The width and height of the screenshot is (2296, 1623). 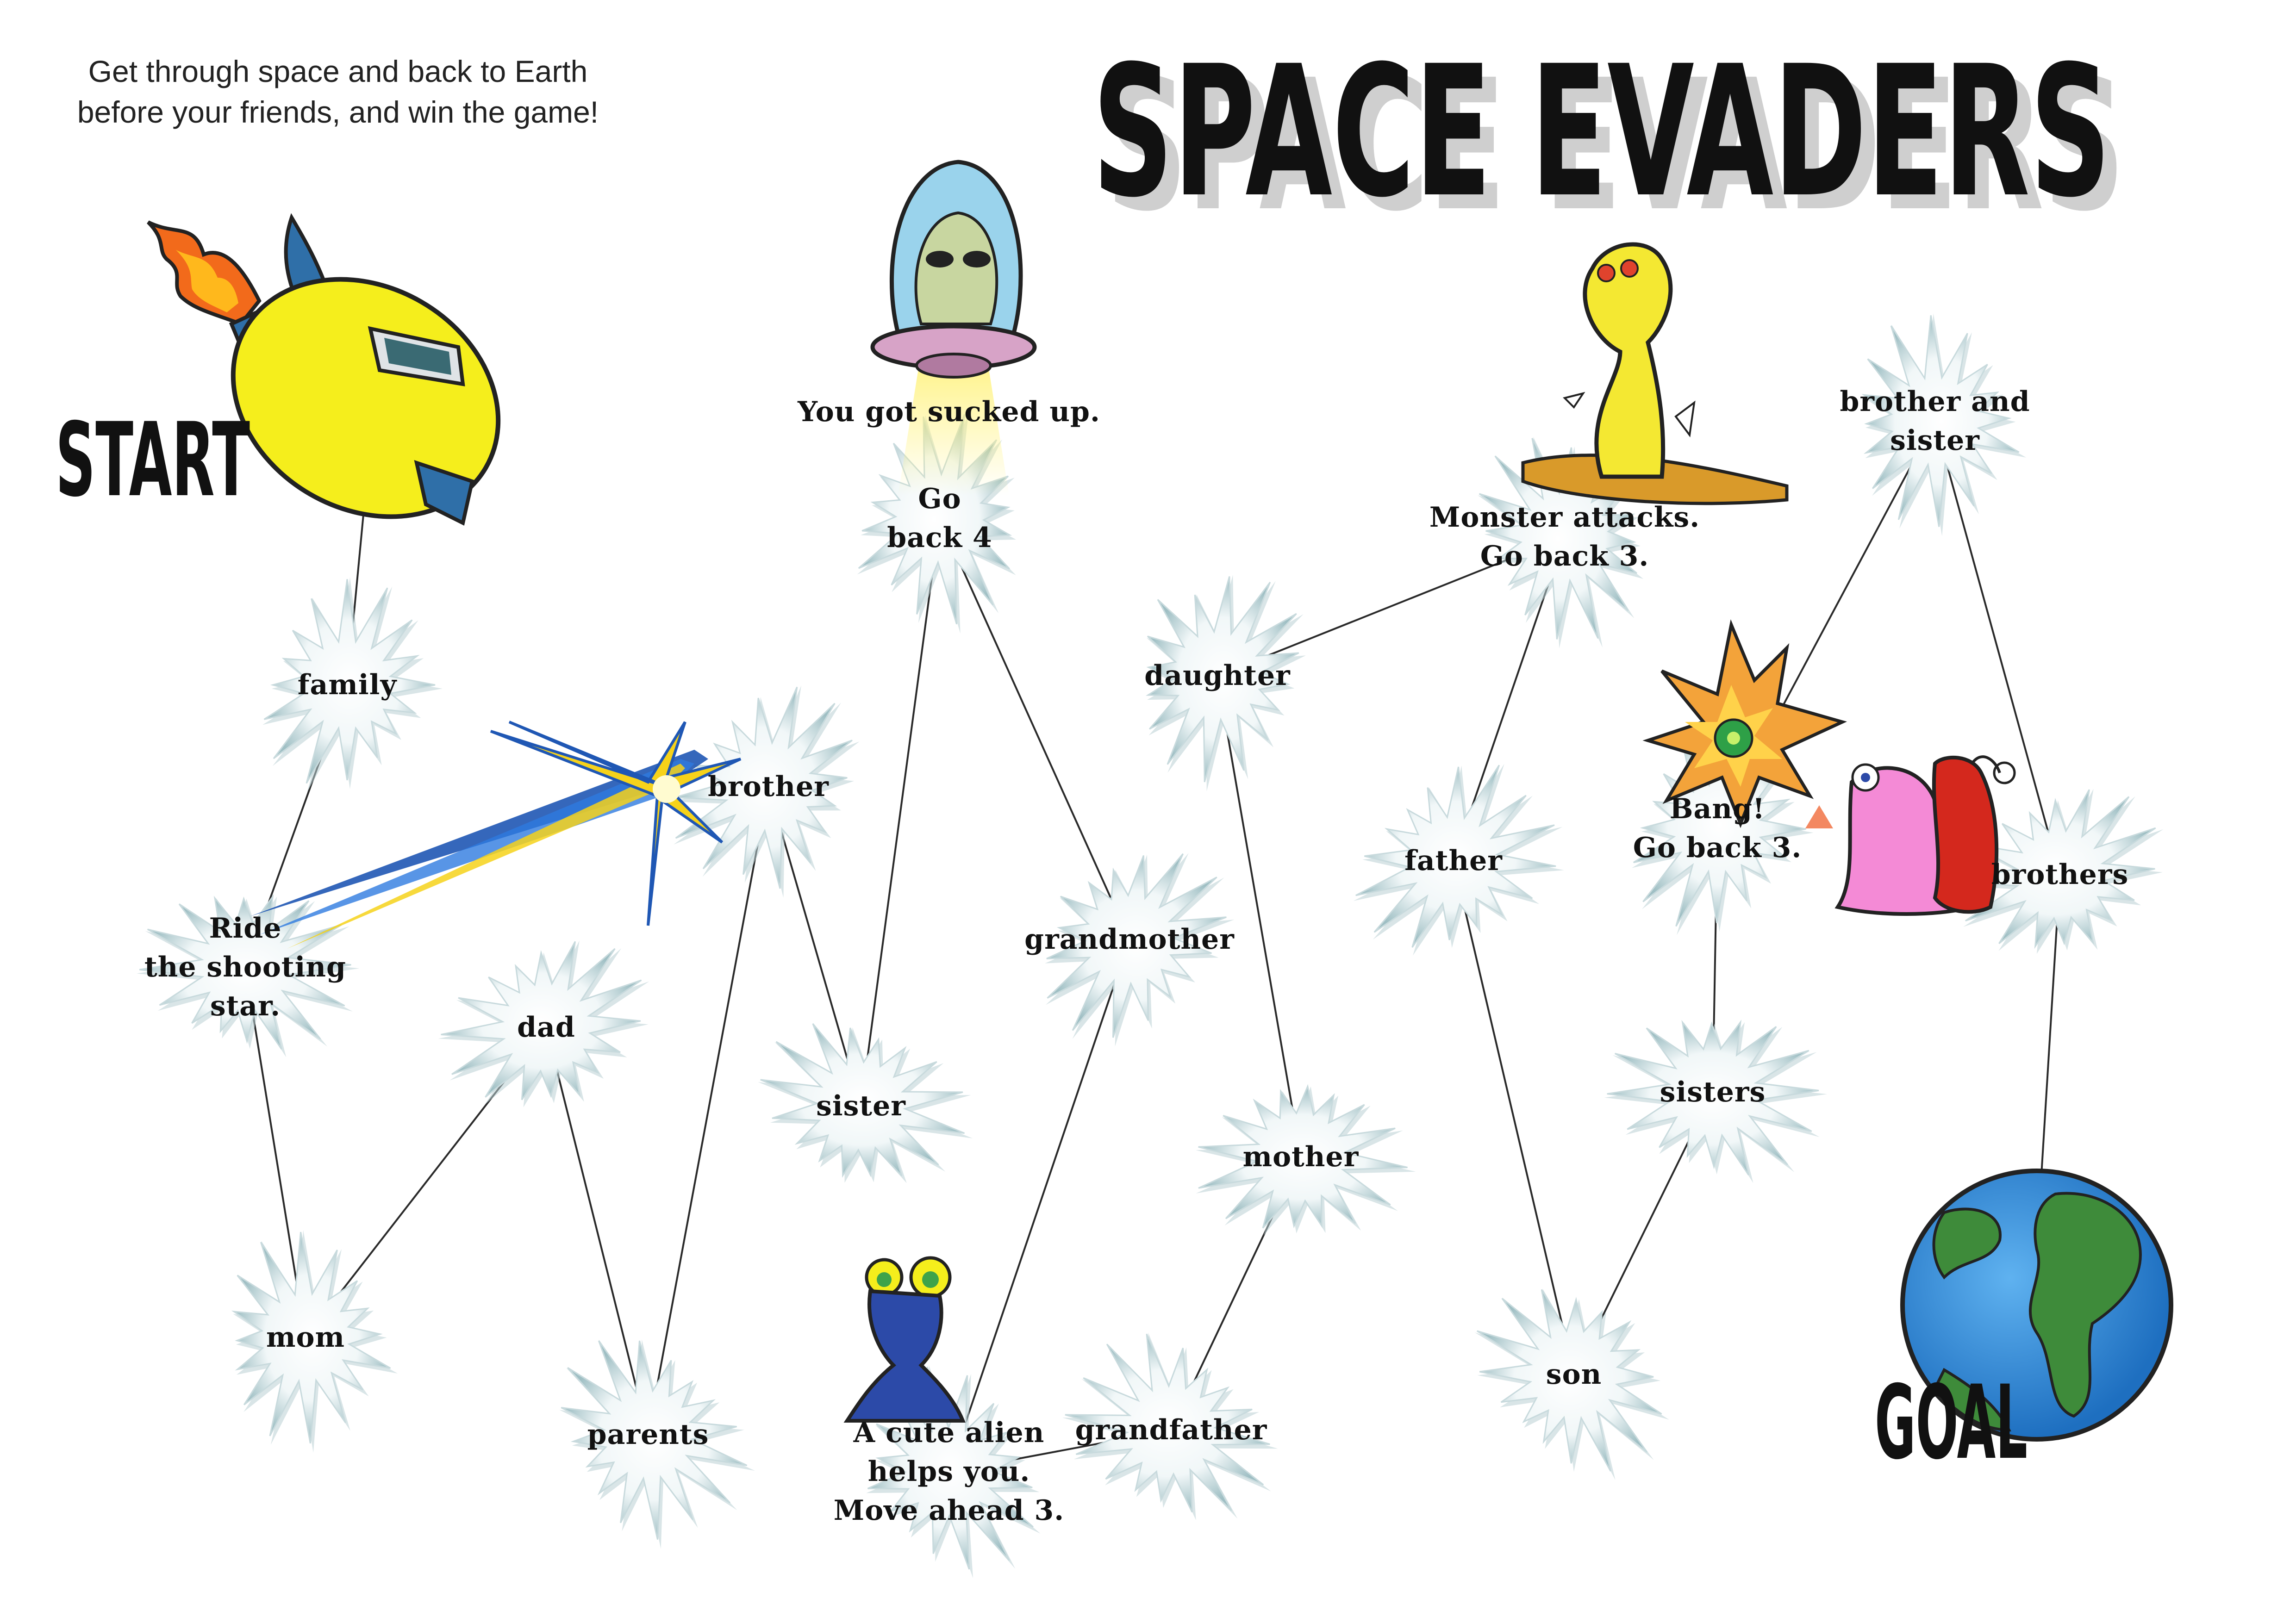 I want to click on space-label-grandfather: grandfather, so click(x=1171, y=1430).